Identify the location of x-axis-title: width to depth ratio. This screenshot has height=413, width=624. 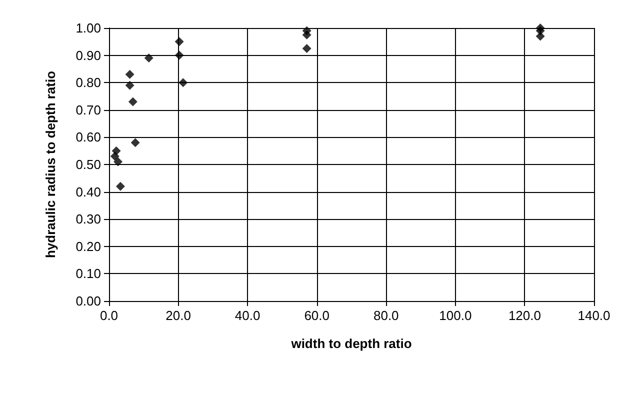
(351, 343).